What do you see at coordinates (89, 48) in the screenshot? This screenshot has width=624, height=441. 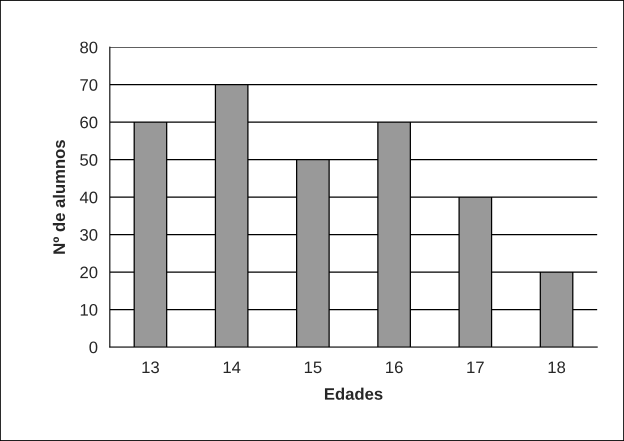 I see `y-tick-label: 80` at bounding box center [89, 48].